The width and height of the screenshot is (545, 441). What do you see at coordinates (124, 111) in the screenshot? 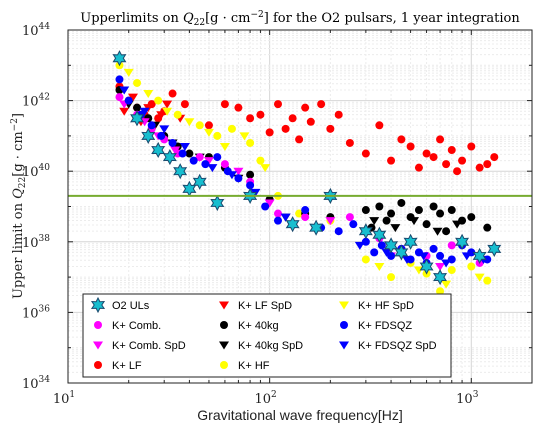
I see `point-k-lf-spd` at bounding box center [124, 111].